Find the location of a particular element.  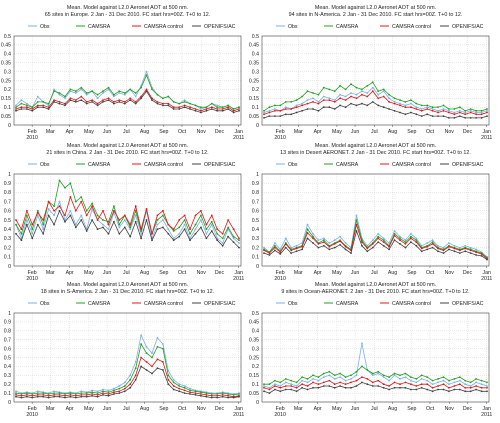

x-tick-label: Jan is located at coordinates (487, 409).